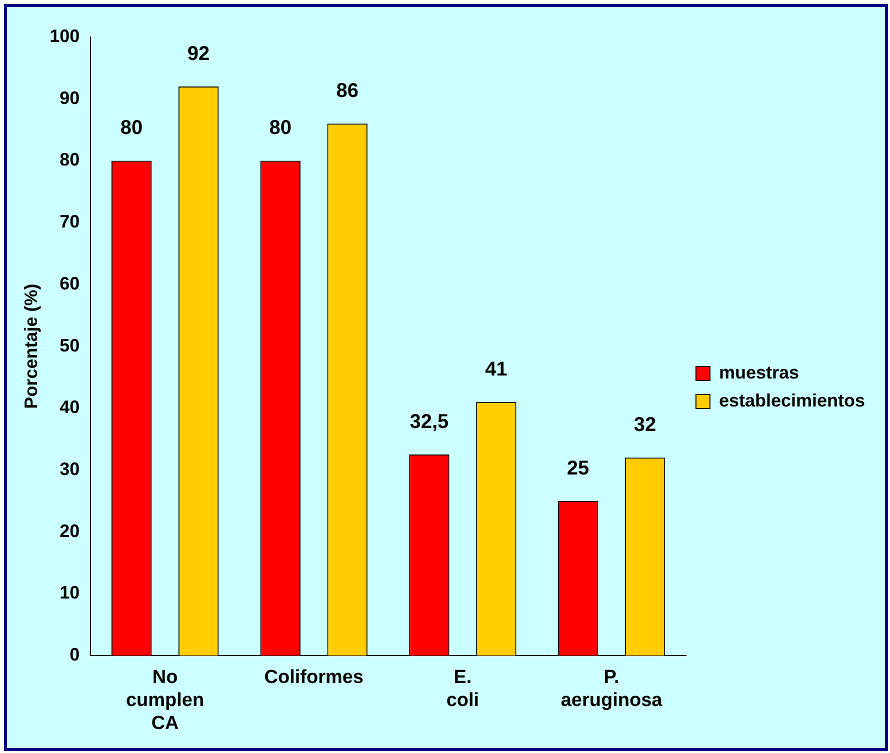  Describe the element at coordinates (645, 425) in the screenshot. I see `data-label: 32` at that location.